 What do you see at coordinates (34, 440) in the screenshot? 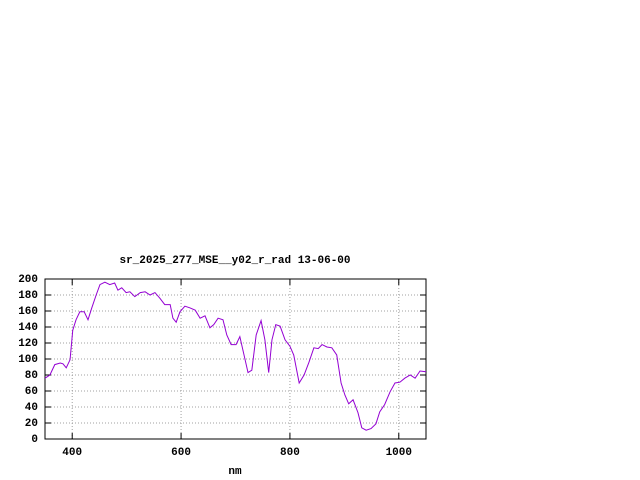
I see `y-tick-label: 0` at bounding box center [34, 440].